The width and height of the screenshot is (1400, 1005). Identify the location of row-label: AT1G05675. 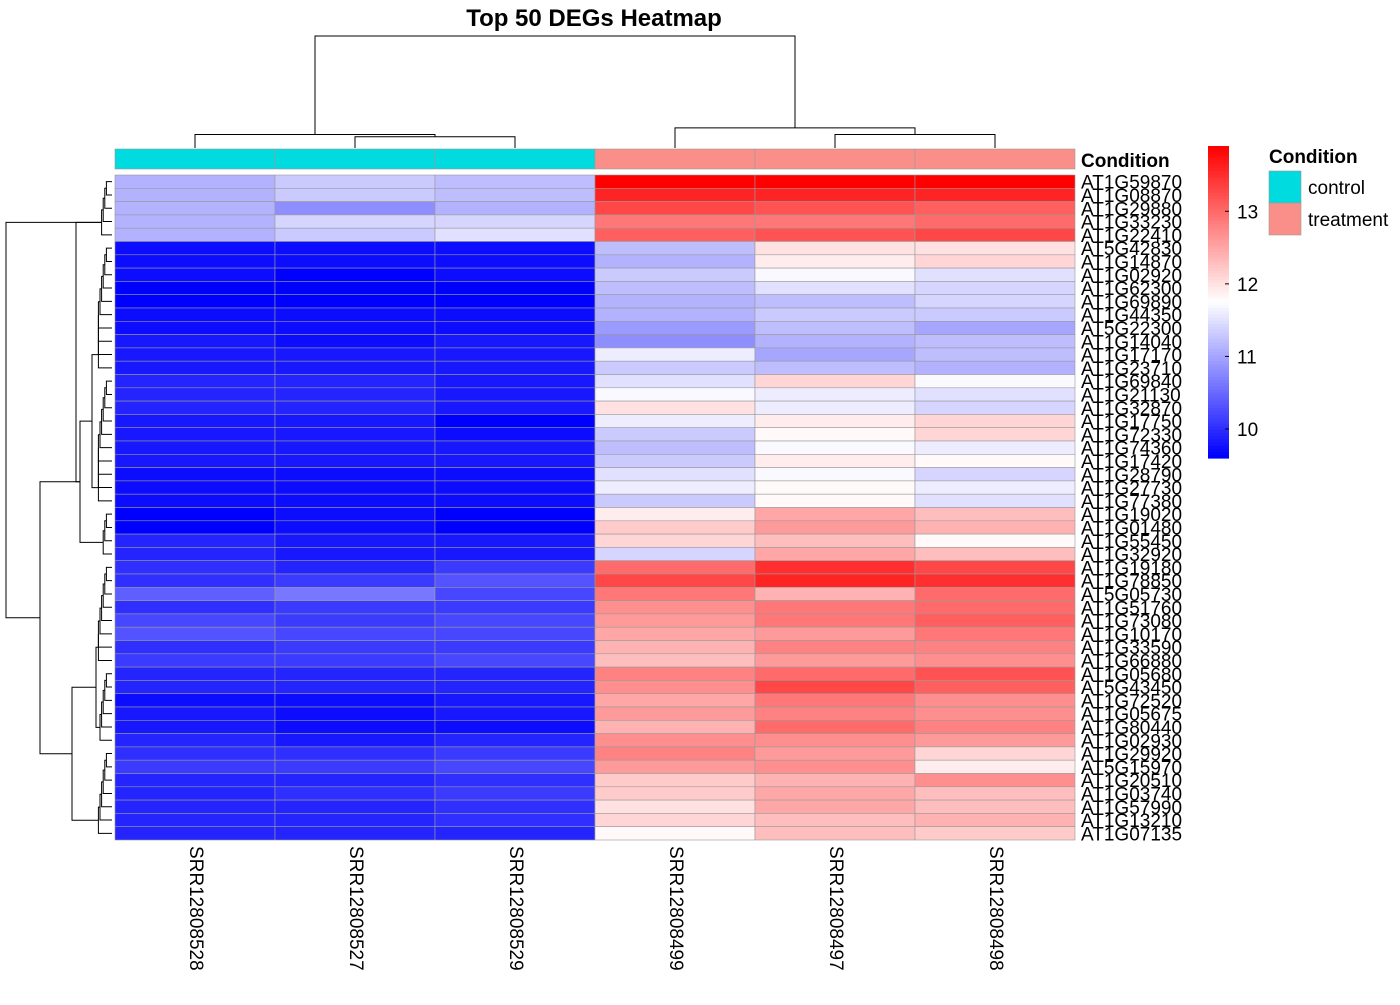
(1131, 715).